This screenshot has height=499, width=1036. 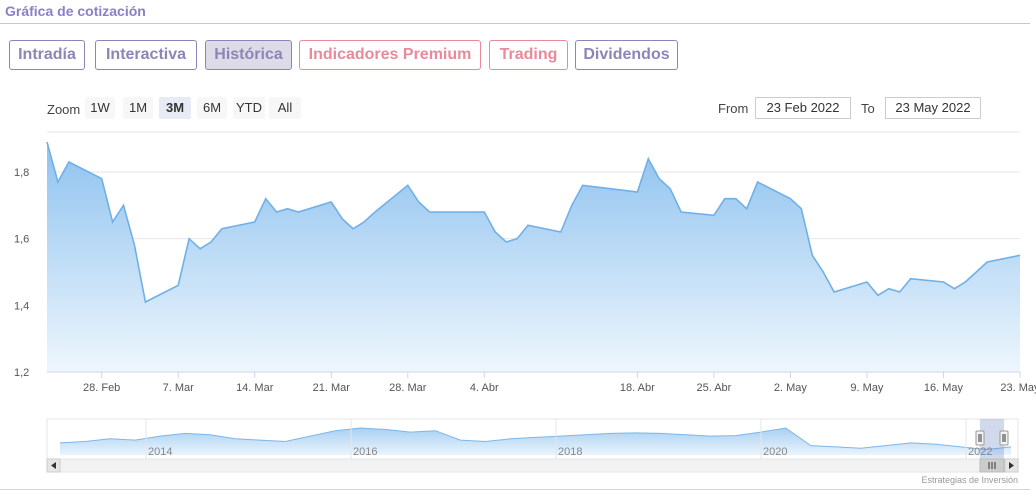 What do you see at coordinates (532, 465) in the screenshot?
I see `scrollbar-track` at bounding box center [532, 465].